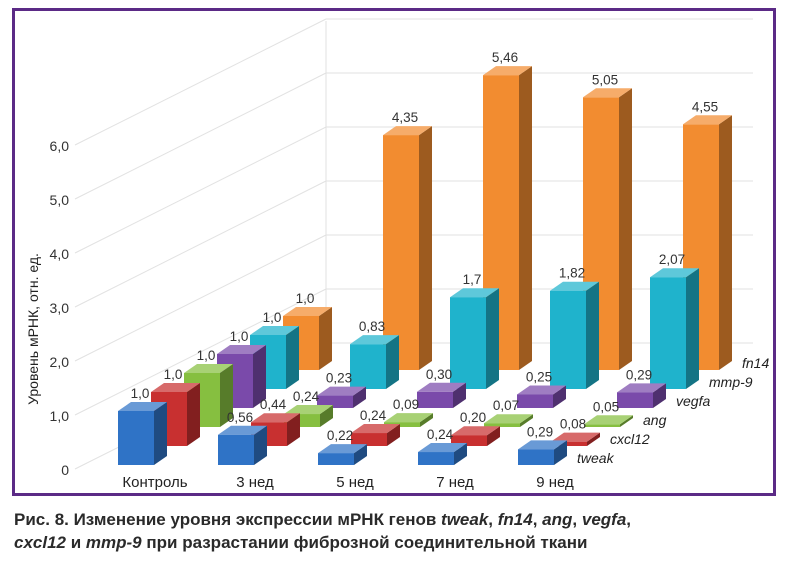  Describe the element at coordinates (629, 519) in the screenshot. I see `caption-sep-4: ,` at that location.